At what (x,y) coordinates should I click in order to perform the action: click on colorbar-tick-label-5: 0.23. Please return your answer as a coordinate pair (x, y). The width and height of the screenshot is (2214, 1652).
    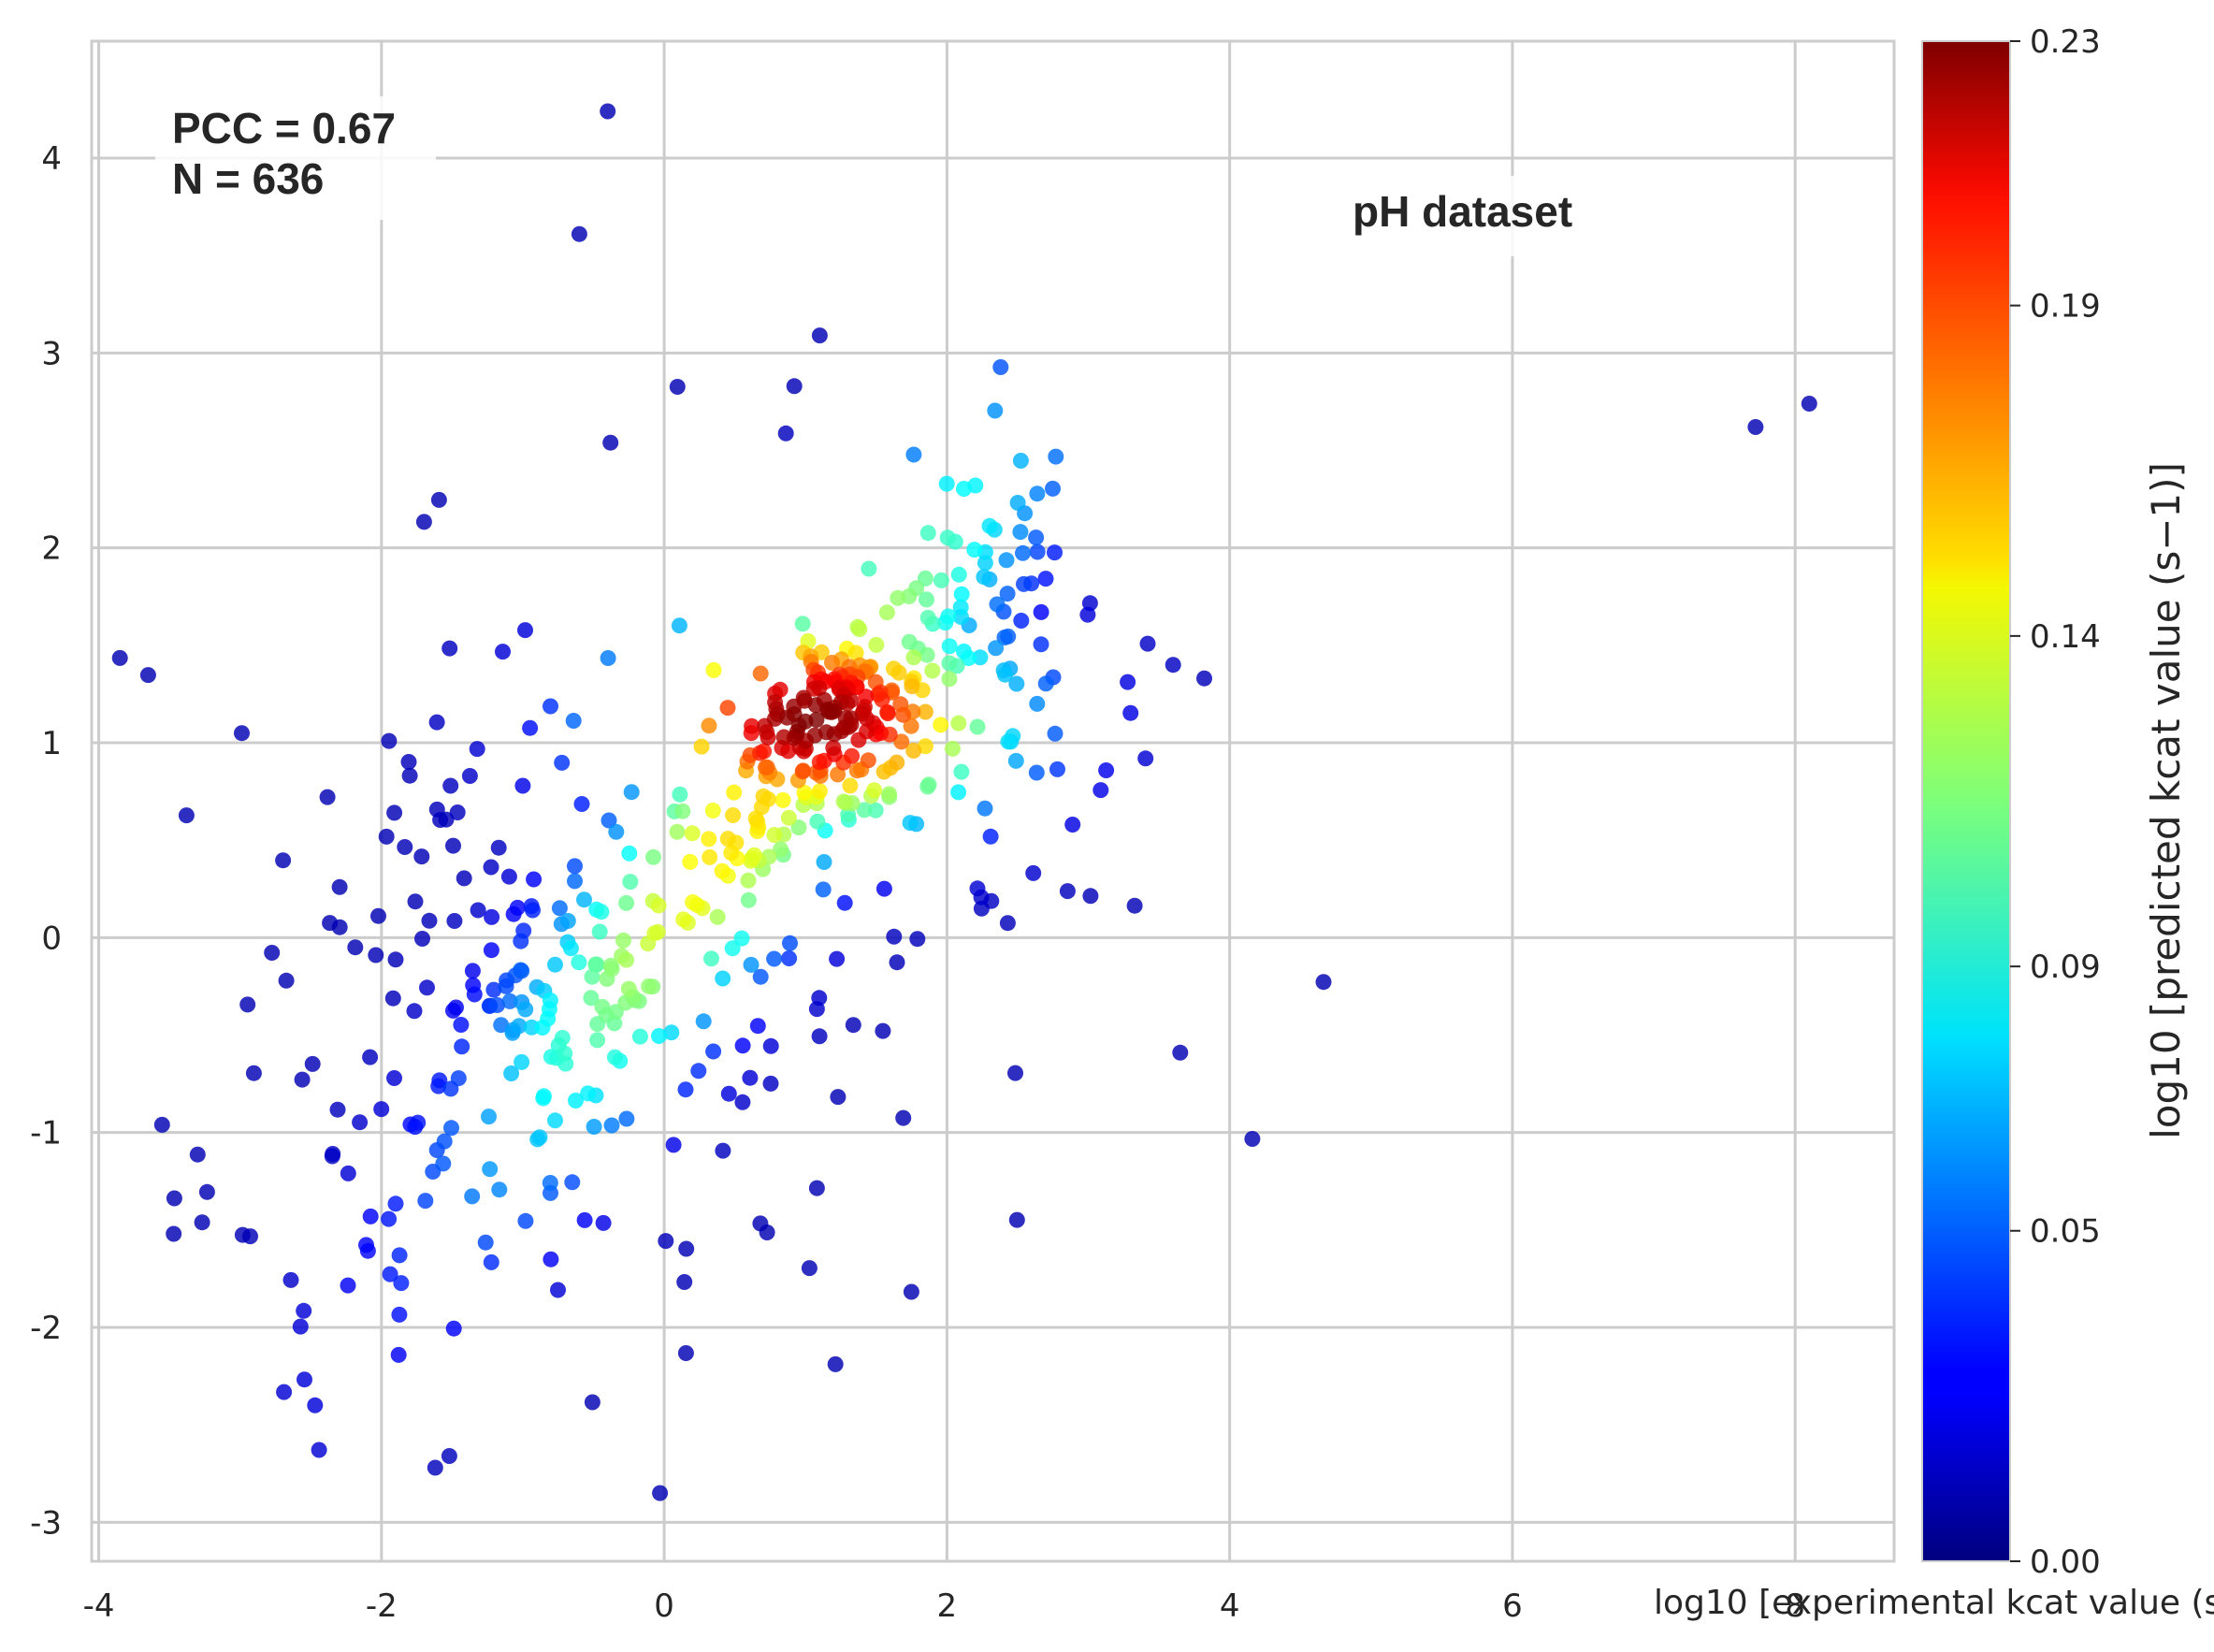
    Looking at the image, I should click on (2065, 42).